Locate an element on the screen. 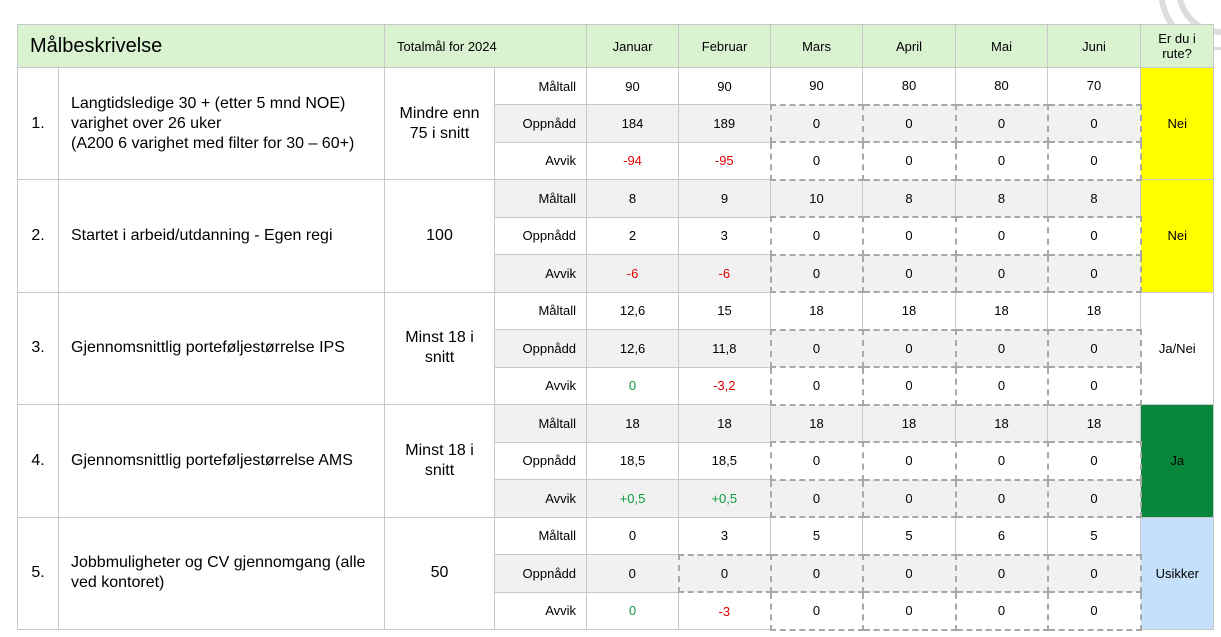 Image resolution: width=1221 pixels, height=637 pixels. value-cell: 80 is located at coordinates (909, 86).